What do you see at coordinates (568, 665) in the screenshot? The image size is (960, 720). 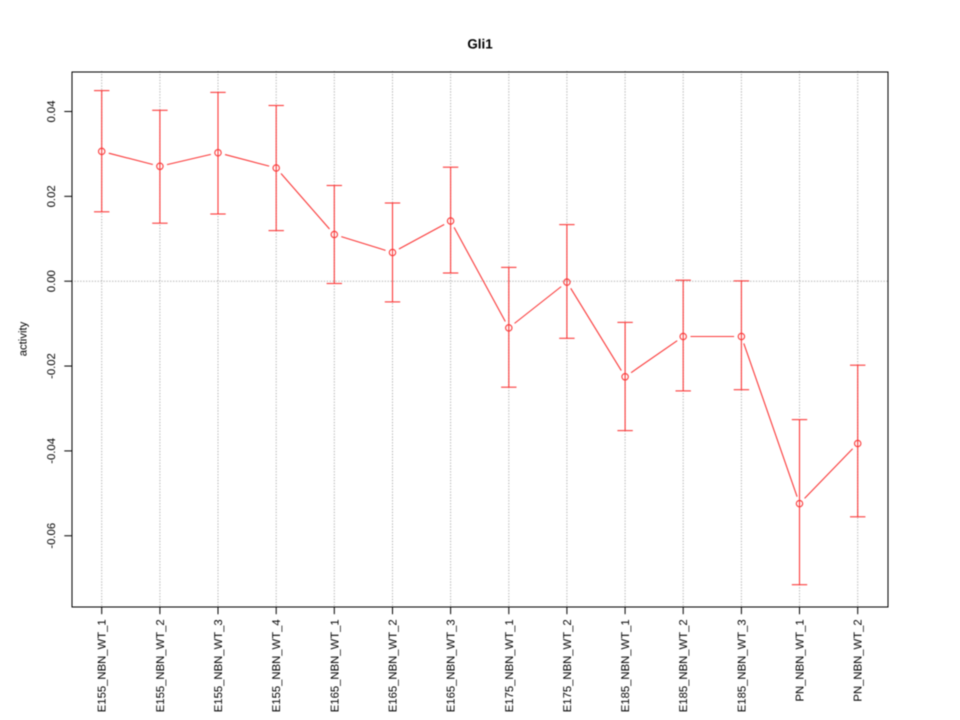 I see `svg-text: E175_NBN_WT_2` at bounding box center [568, 665].